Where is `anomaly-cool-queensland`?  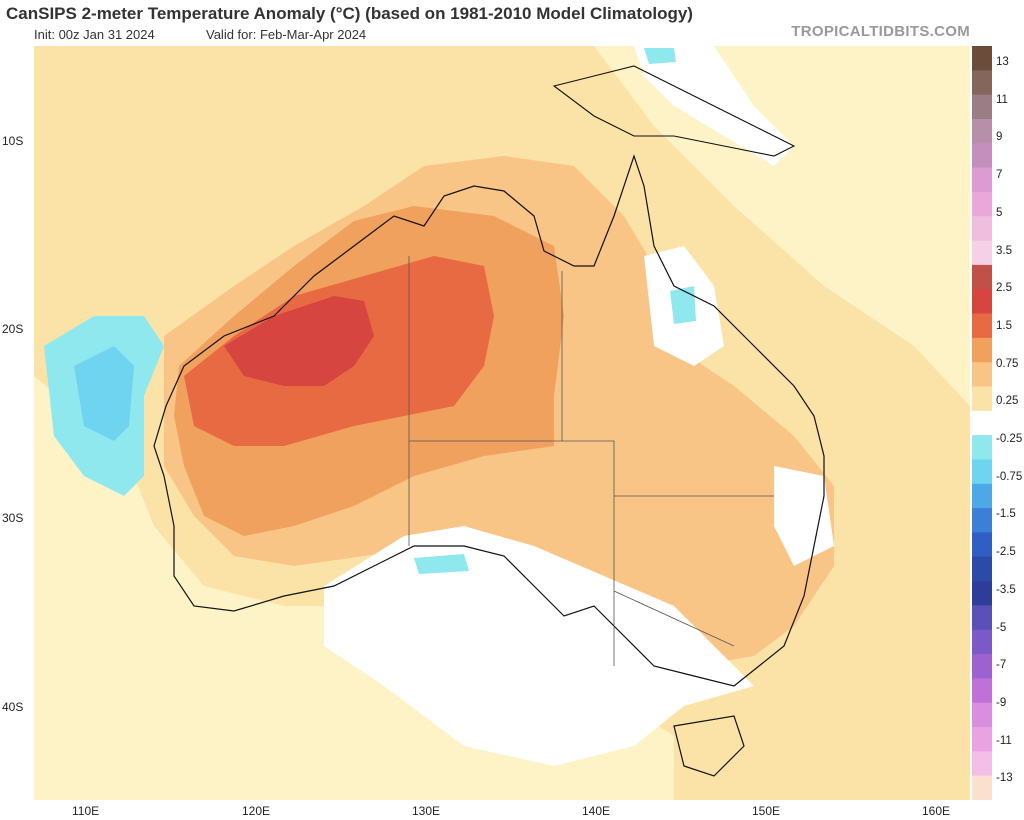 anomaly-cool-queensland is located at coordinates (683, 305).